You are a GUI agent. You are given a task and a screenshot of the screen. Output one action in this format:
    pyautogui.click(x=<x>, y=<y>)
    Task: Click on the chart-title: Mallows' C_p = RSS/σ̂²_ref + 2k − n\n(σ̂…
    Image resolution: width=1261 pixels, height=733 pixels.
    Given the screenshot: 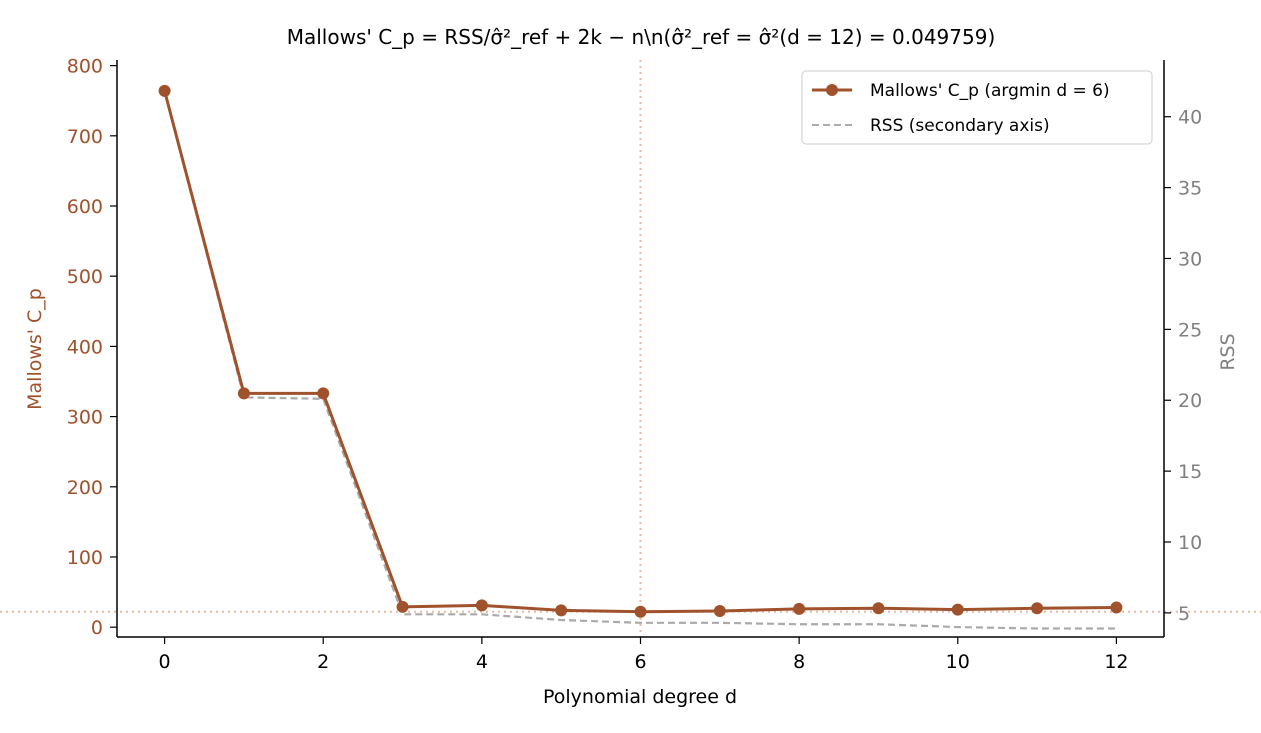 What is the action you would take?
    pyautogui.click(x=641, y=37)
    